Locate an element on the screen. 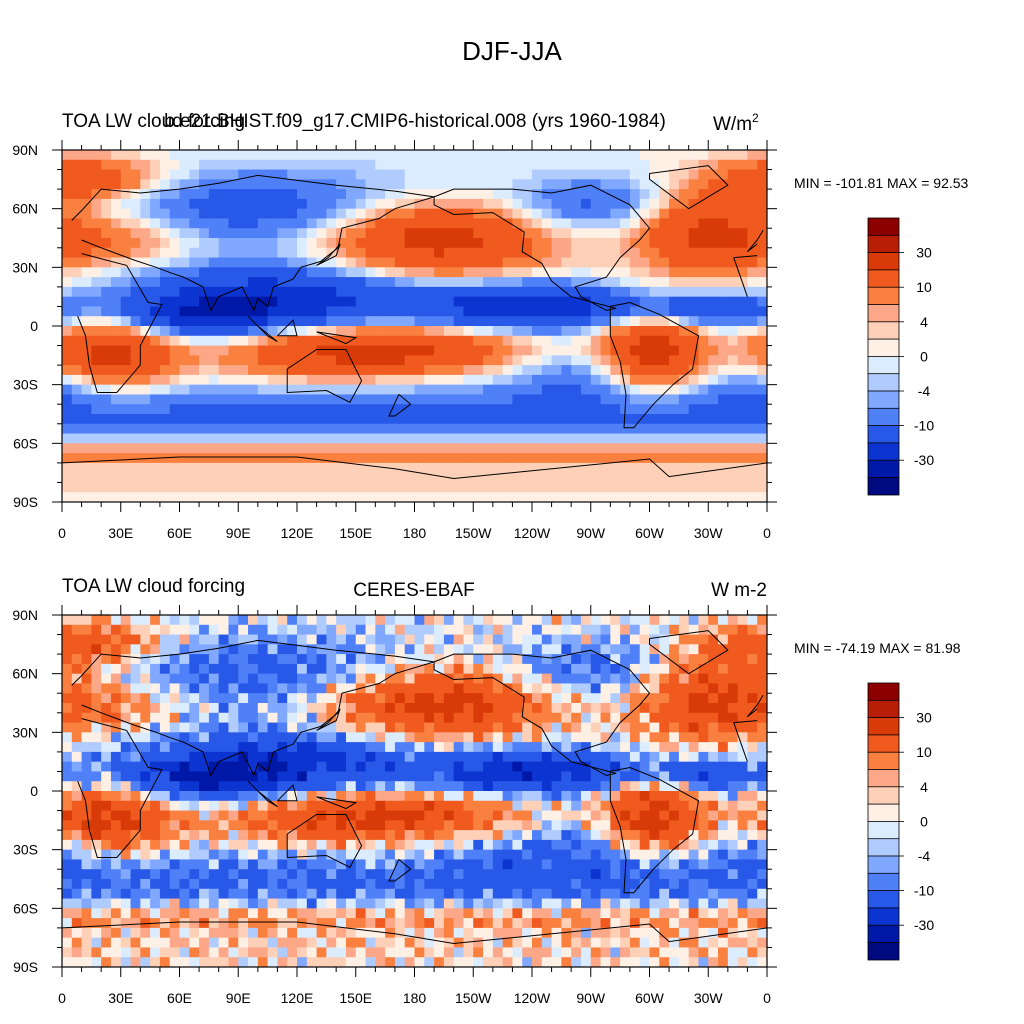 Image resolution: width=1024 pixels, height=1024 pixels. y-tick-label: 90N is located at coordinates (25, 150).